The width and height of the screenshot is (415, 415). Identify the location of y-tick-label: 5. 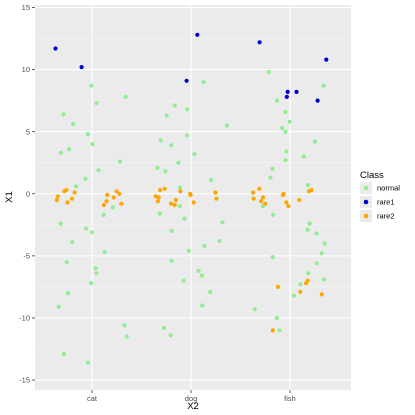
(28, 131).